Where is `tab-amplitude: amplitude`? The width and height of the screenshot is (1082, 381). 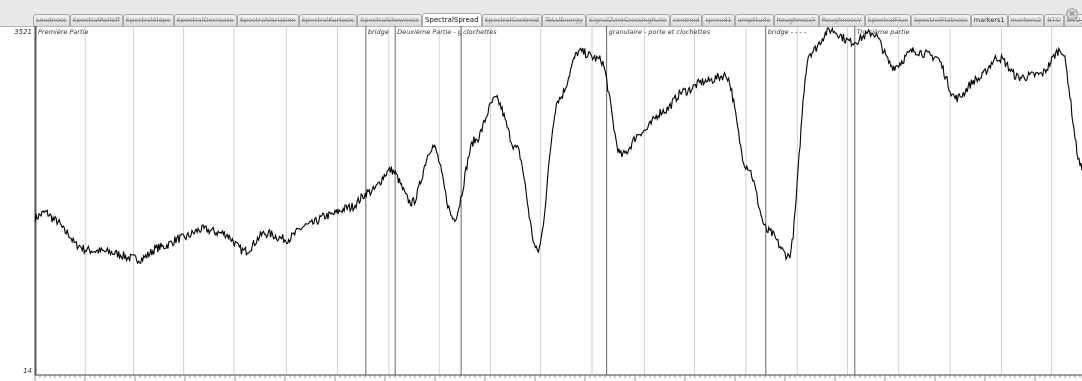
tab-amplitude: amplitude is located at coordinates (754, 20).